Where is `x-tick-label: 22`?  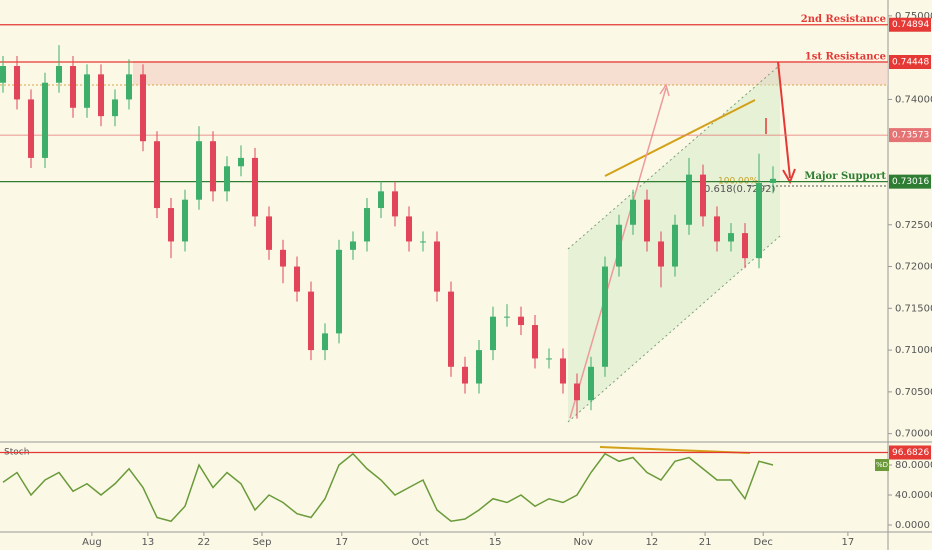 x-tick-label: 22 is located at coordinates (204, 542).